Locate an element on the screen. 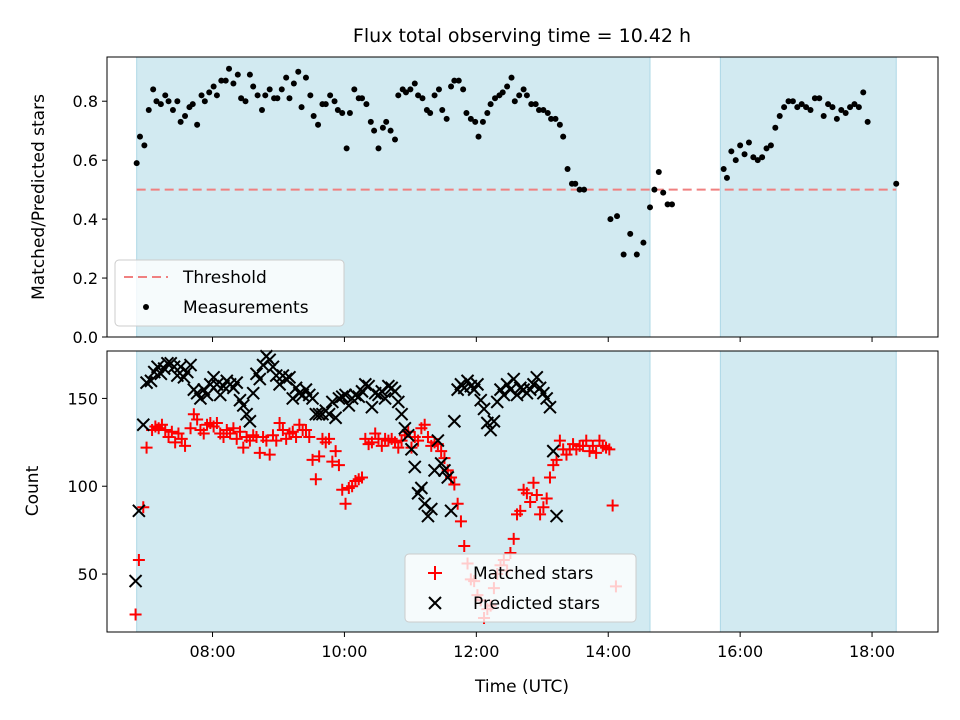 This screenshot has height=720, width=960. y-tick-label: 0.0 is located at coordinates (85, 337).